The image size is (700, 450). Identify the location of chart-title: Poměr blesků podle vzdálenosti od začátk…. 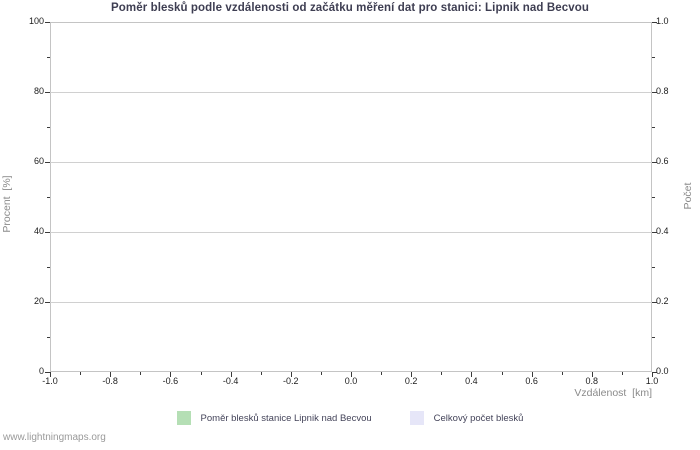
(350, 8).